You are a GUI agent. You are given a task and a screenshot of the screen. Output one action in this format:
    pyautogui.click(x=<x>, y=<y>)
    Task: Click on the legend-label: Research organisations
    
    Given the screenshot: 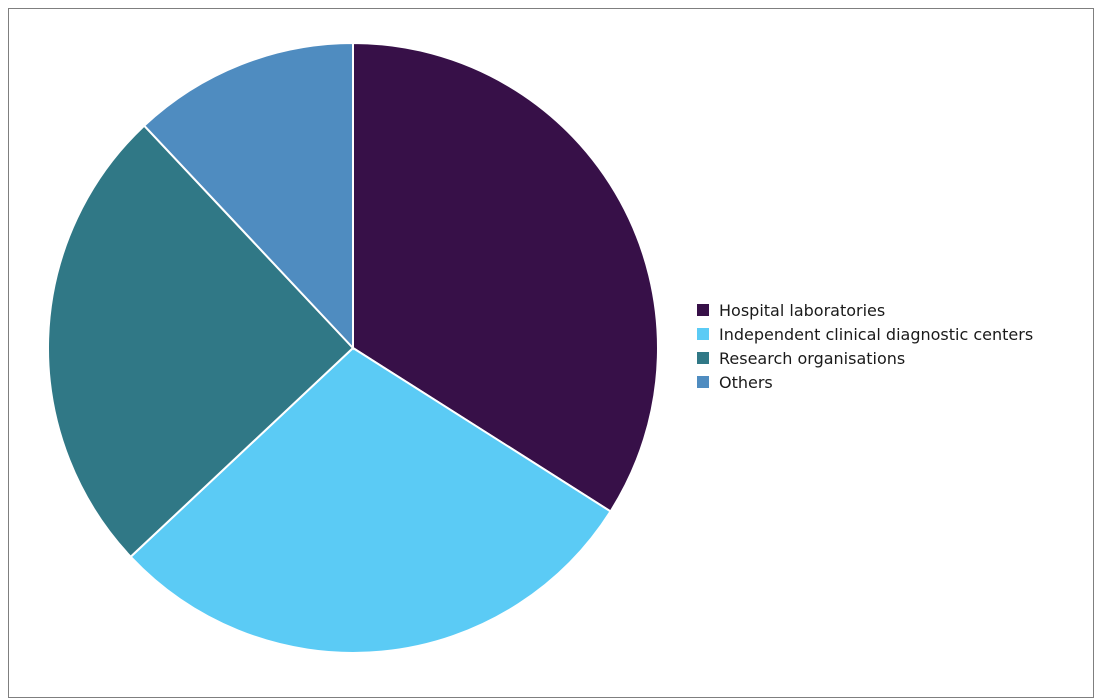 What is the action you would take?
    pyautogui.click(x=812, y=358)
    